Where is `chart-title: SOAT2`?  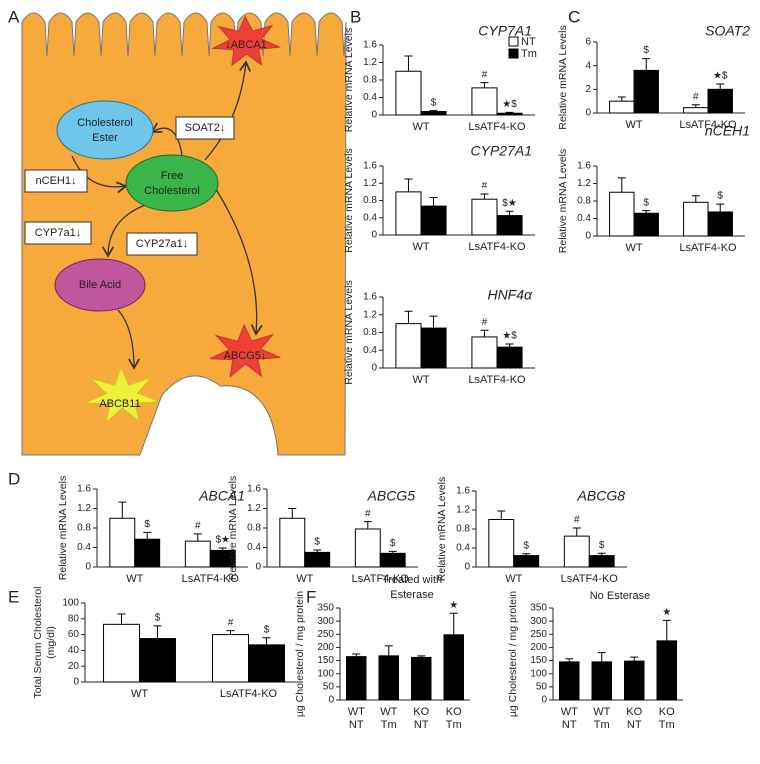 chart-title: SOAT2 is located at coordinates (727, 31).